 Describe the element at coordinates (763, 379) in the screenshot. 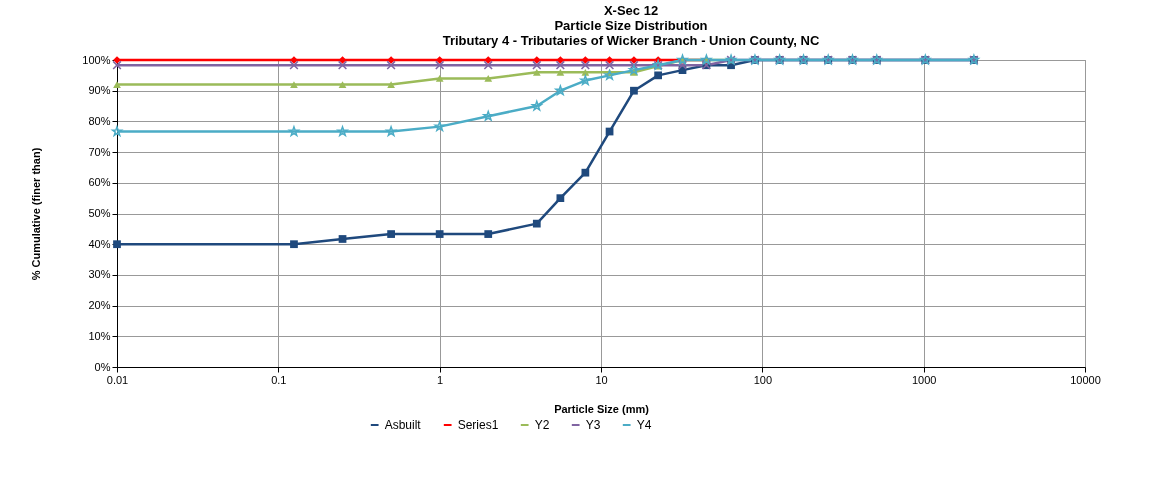

I see `x-tick-label: 100` at that location.